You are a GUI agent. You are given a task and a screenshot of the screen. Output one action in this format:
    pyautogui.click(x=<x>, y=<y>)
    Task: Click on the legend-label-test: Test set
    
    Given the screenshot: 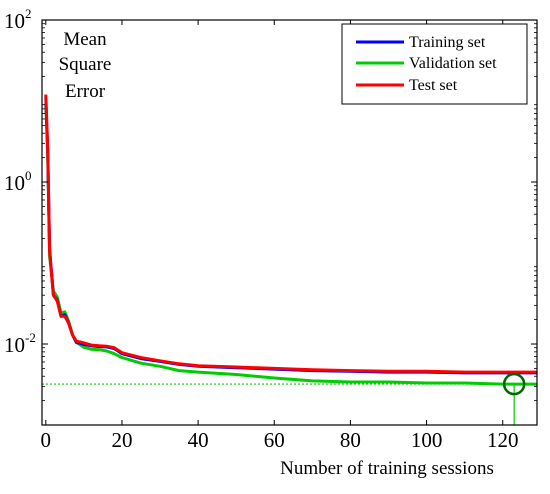 What is the action you would take?
    pyautogui.click(x=433, y=85)
    